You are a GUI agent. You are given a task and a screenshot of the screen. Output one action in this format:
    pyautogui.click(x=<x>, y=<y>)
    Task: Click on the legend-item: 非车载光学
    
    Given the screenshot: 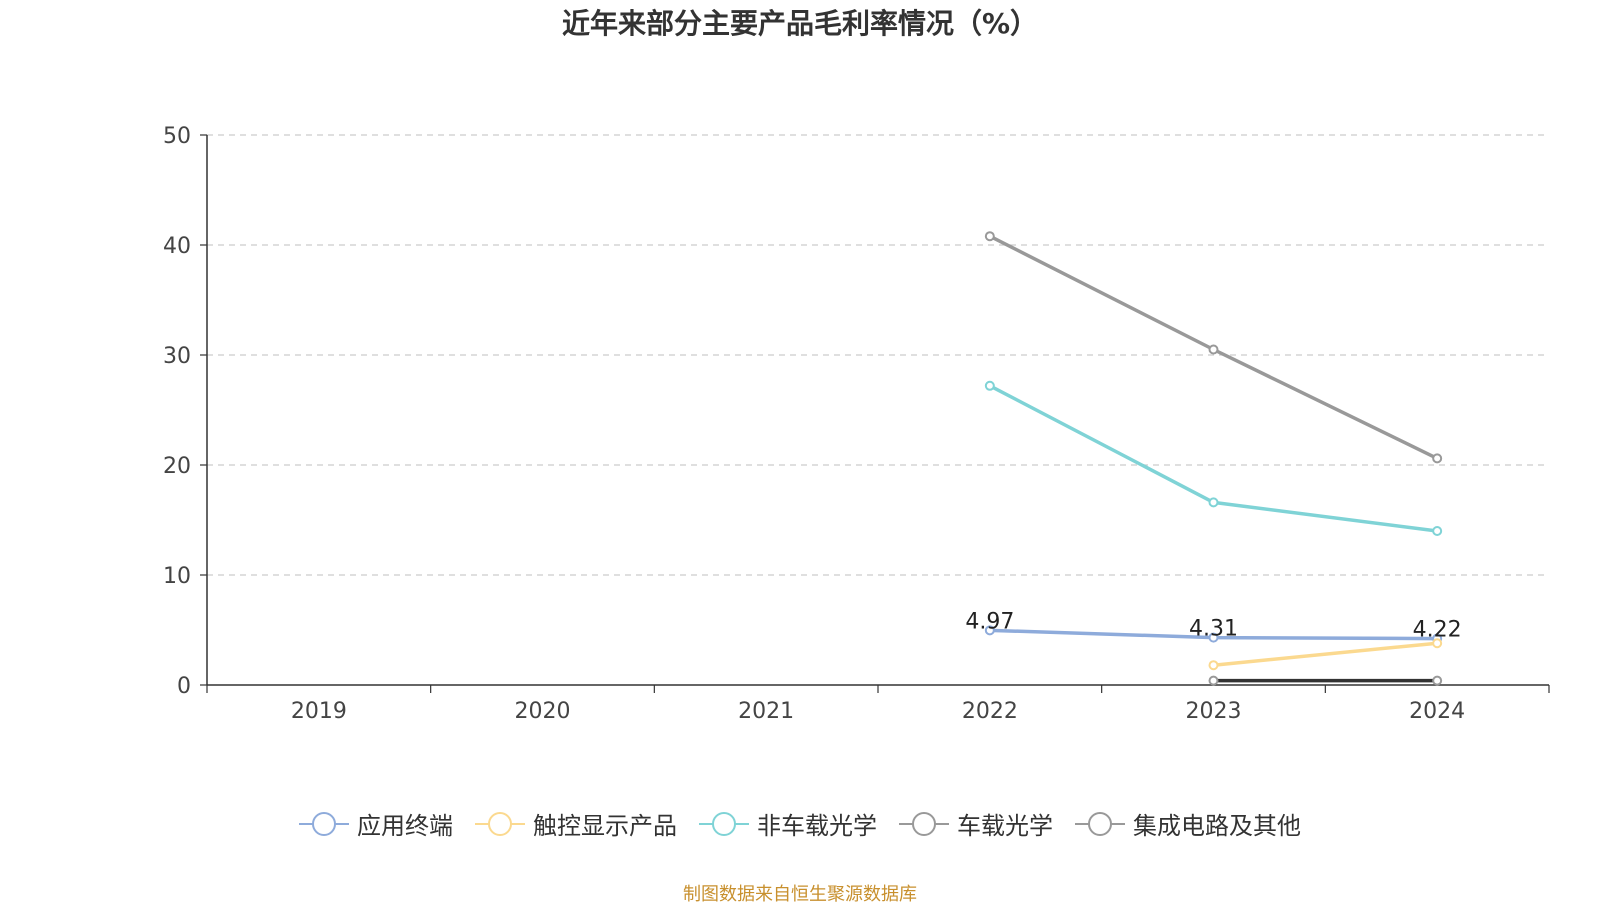 What is the action you would take?
    pyautogui.click(x=788, y=823)
    